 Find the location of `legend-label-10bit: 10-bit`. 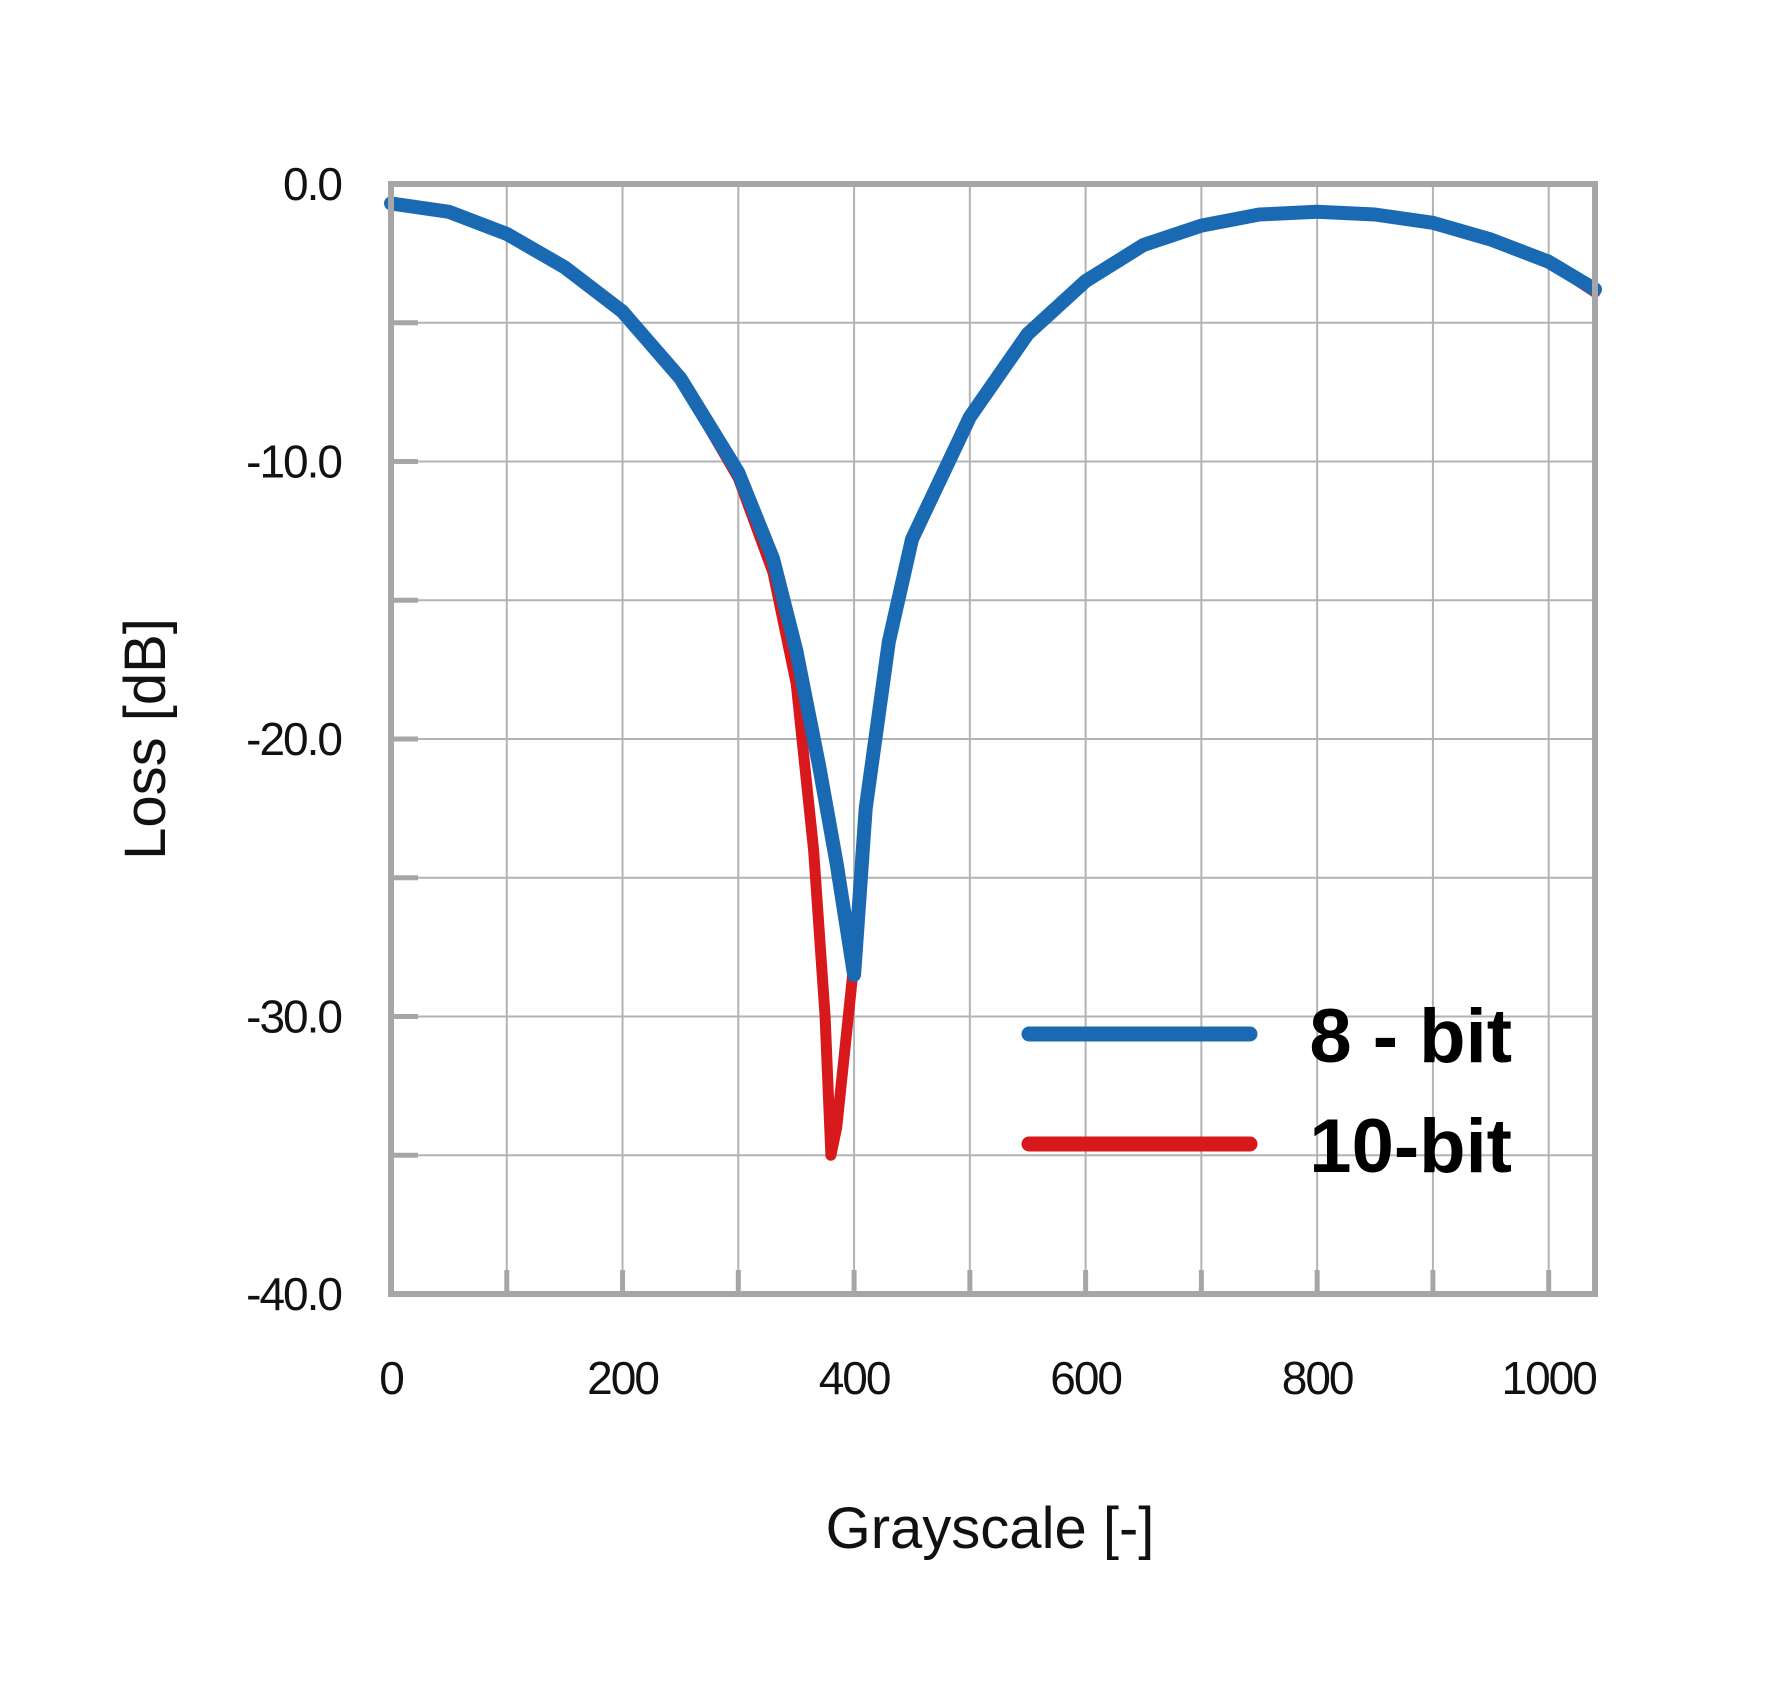

legend-label-10bit: 10-bit is located at coordinates (1410, 1146).